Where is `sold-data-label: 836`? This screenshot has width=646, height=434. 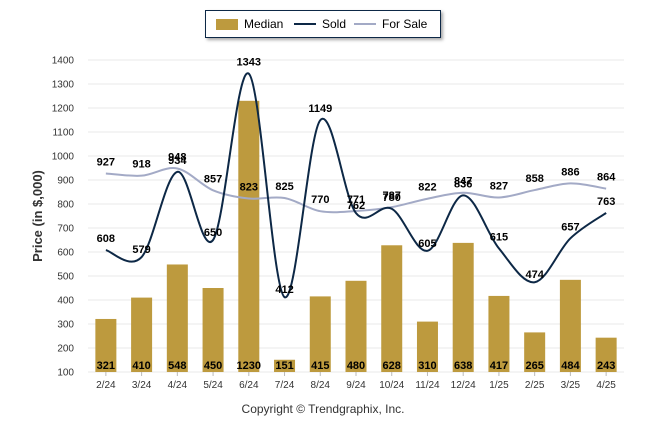 sold-data-label: 836 is located at coordinates (463, 184).